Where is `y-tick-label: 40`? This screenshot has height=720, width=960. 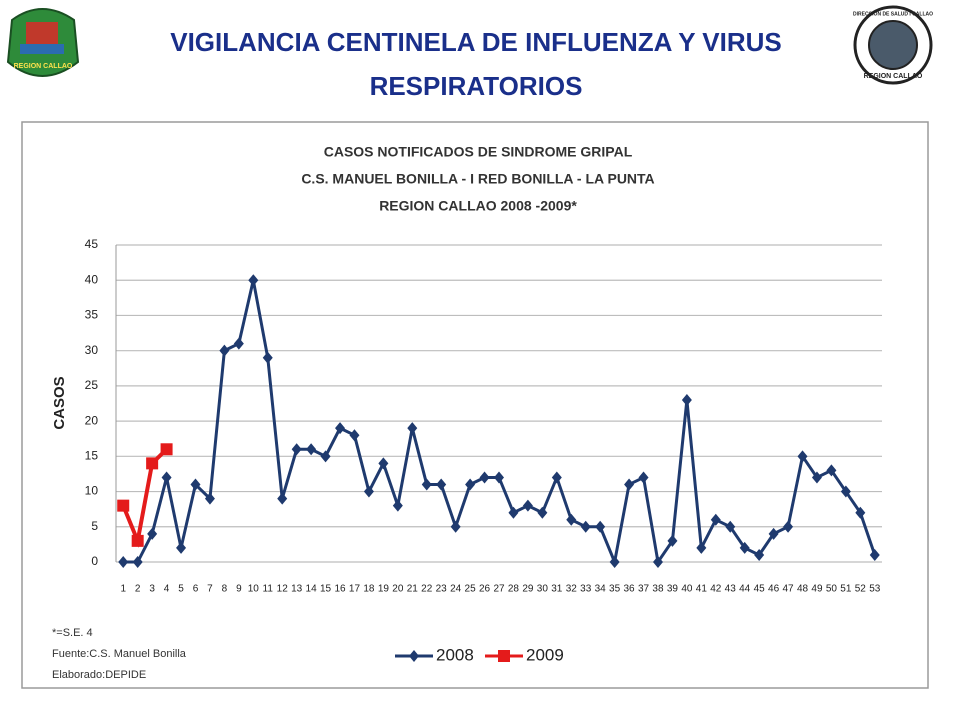 y-tick-label: 40 is located at coordinates (92, 279).